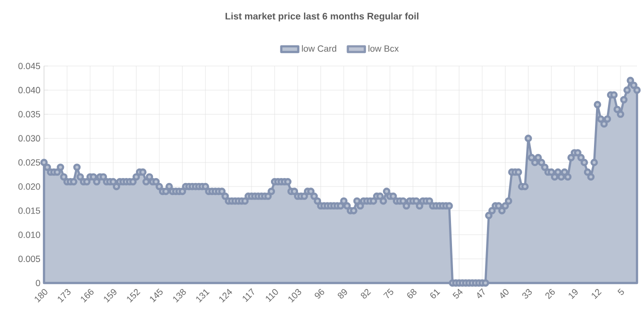  I want to click on x-tick-label: 152, so click(133, 295).